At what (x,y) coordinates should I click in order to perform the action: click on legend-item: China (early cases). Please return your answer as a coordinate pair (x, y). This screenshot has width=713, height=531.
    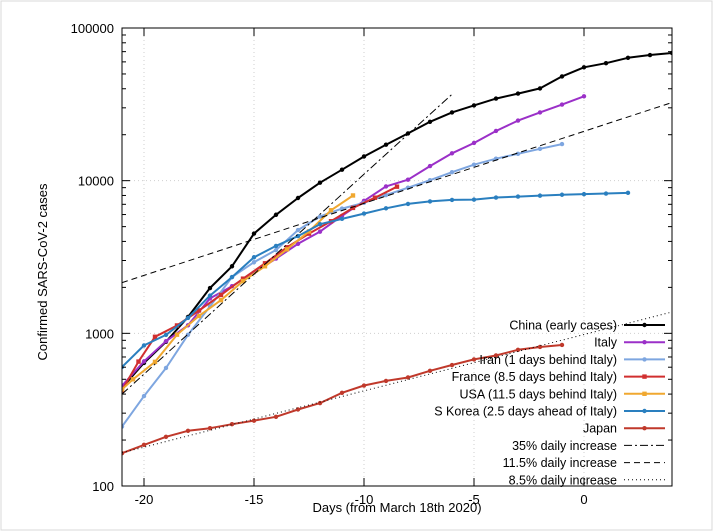
    Looking at the image, I should click on (587, 326).